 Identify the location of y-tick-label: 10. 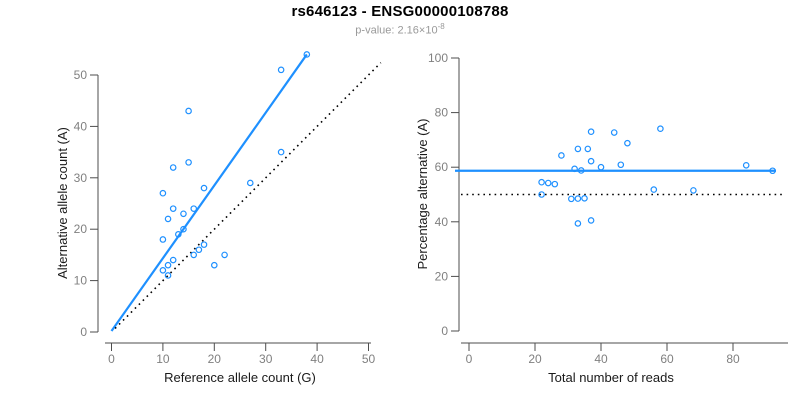
(81, 281).